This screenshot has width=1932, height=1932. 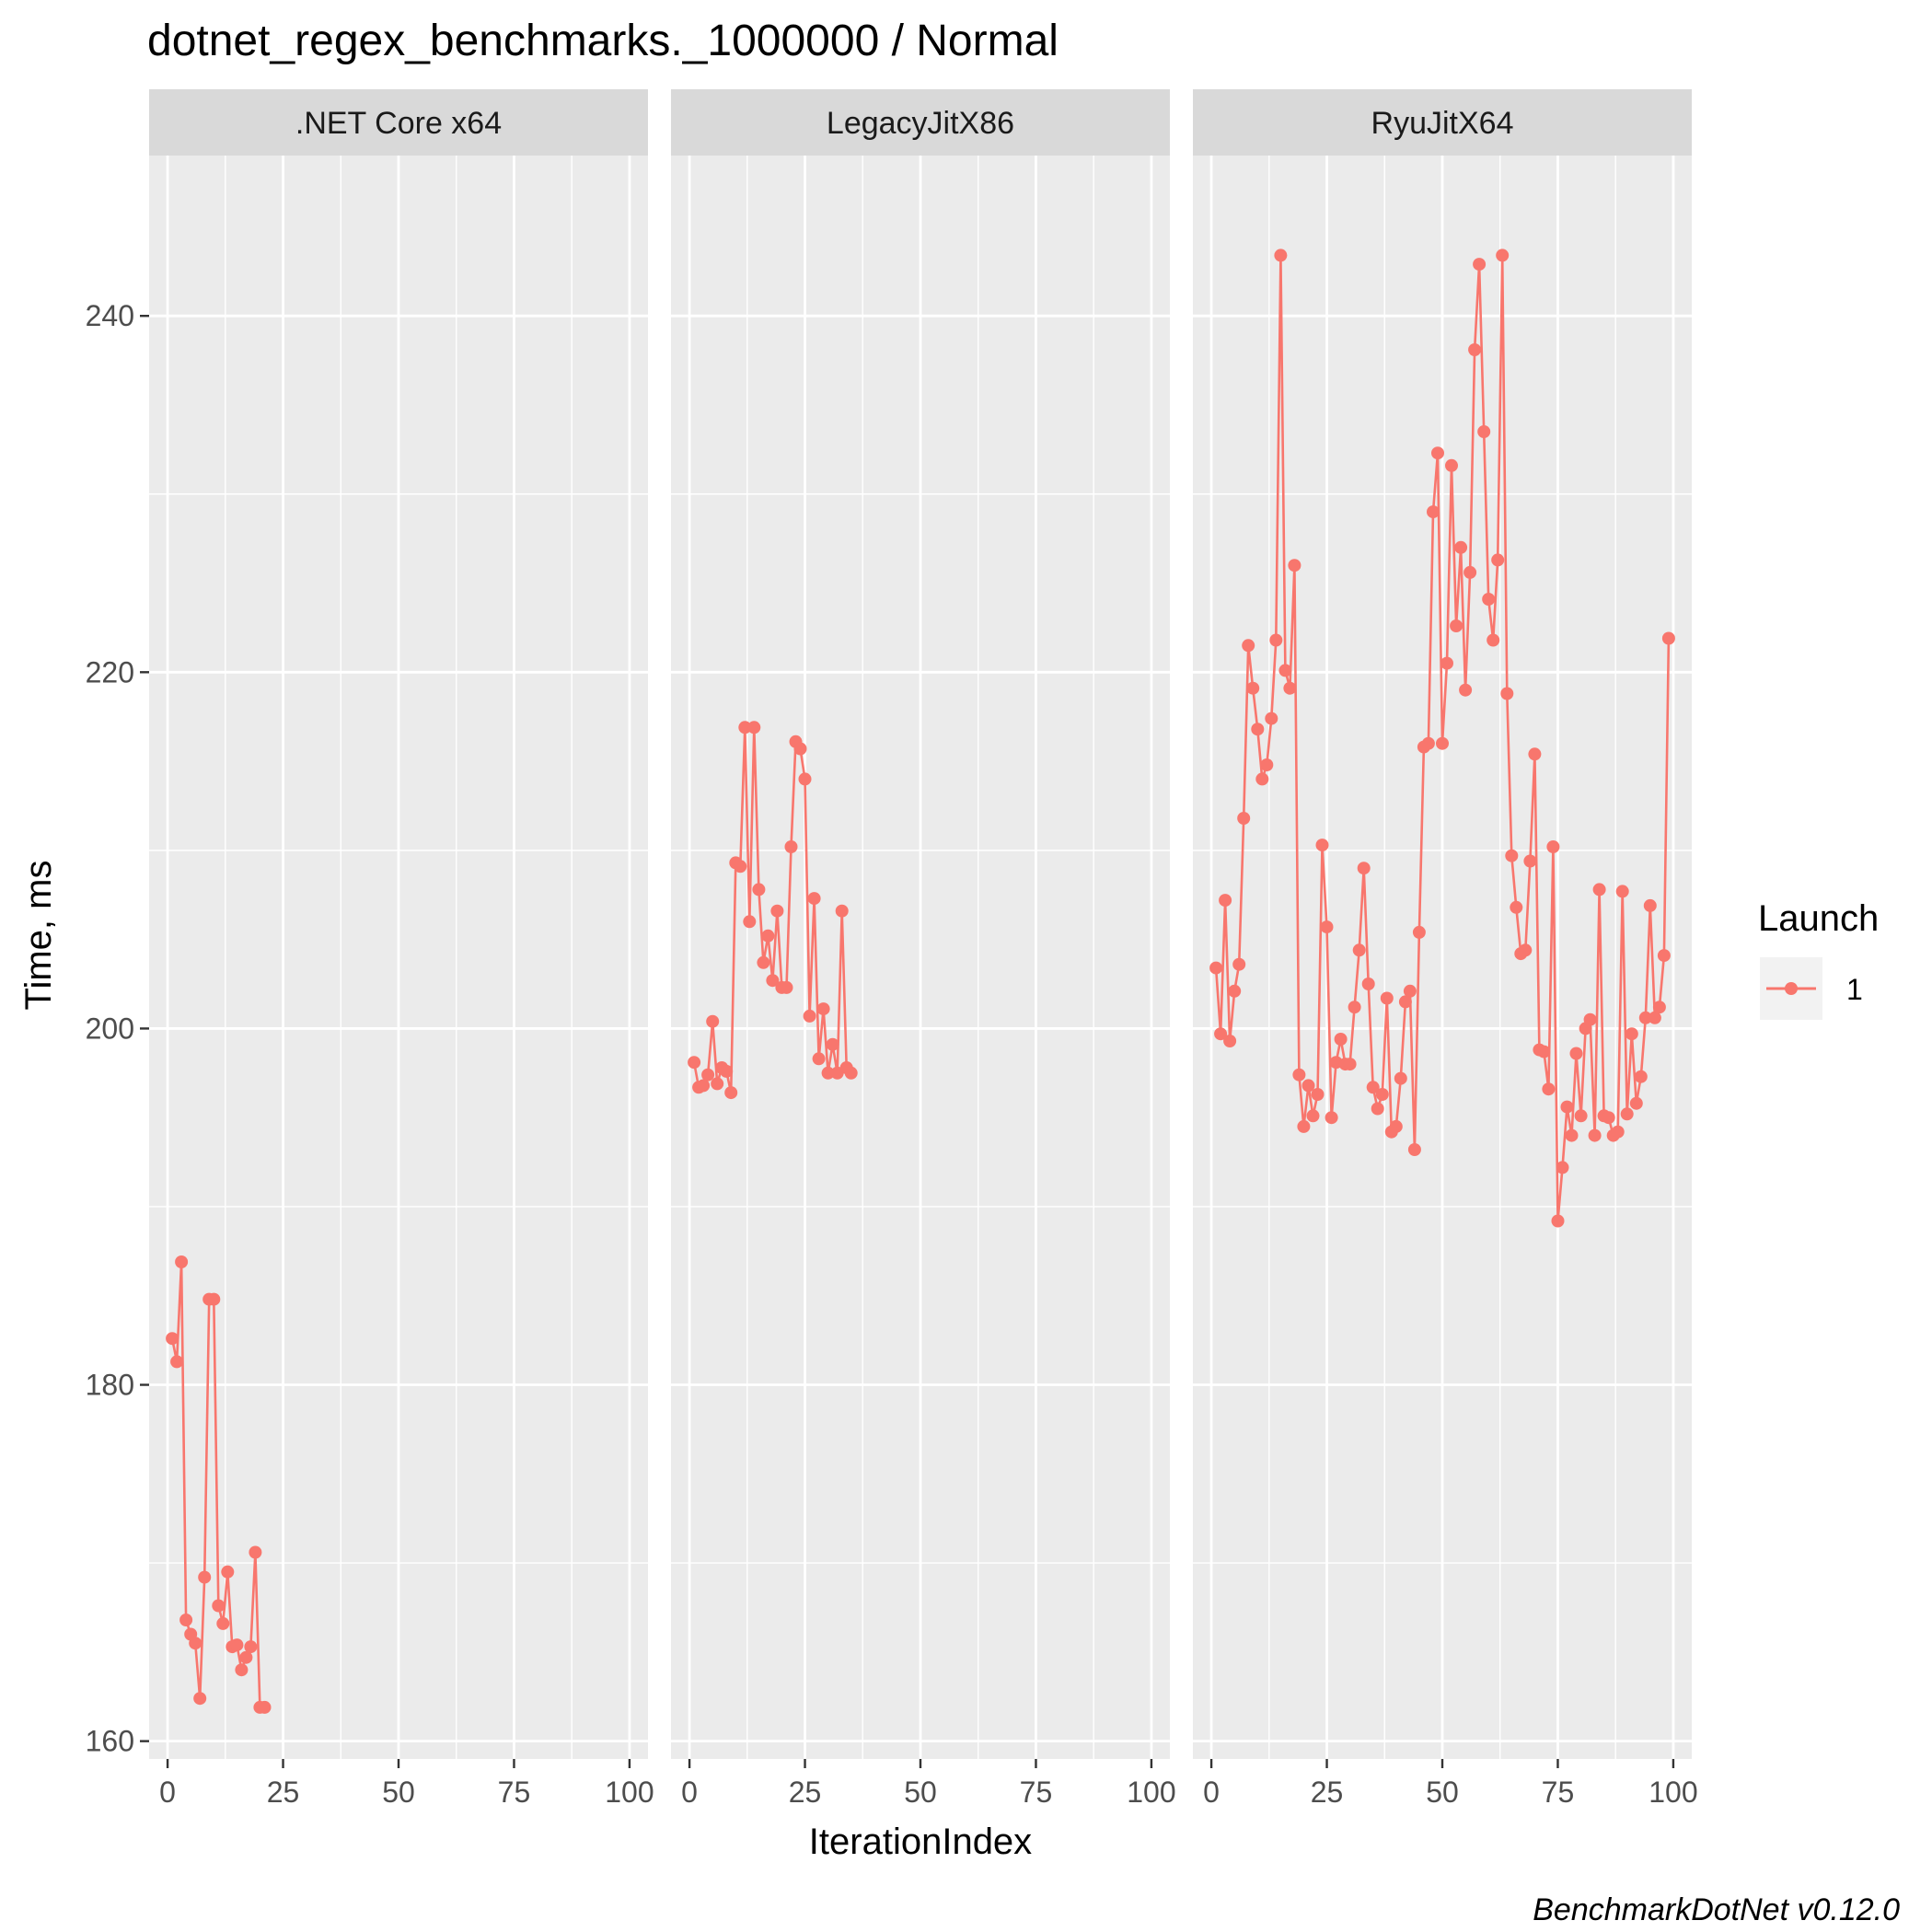 I want to click on legend: Launch 1, so click(x=1819, y=959).